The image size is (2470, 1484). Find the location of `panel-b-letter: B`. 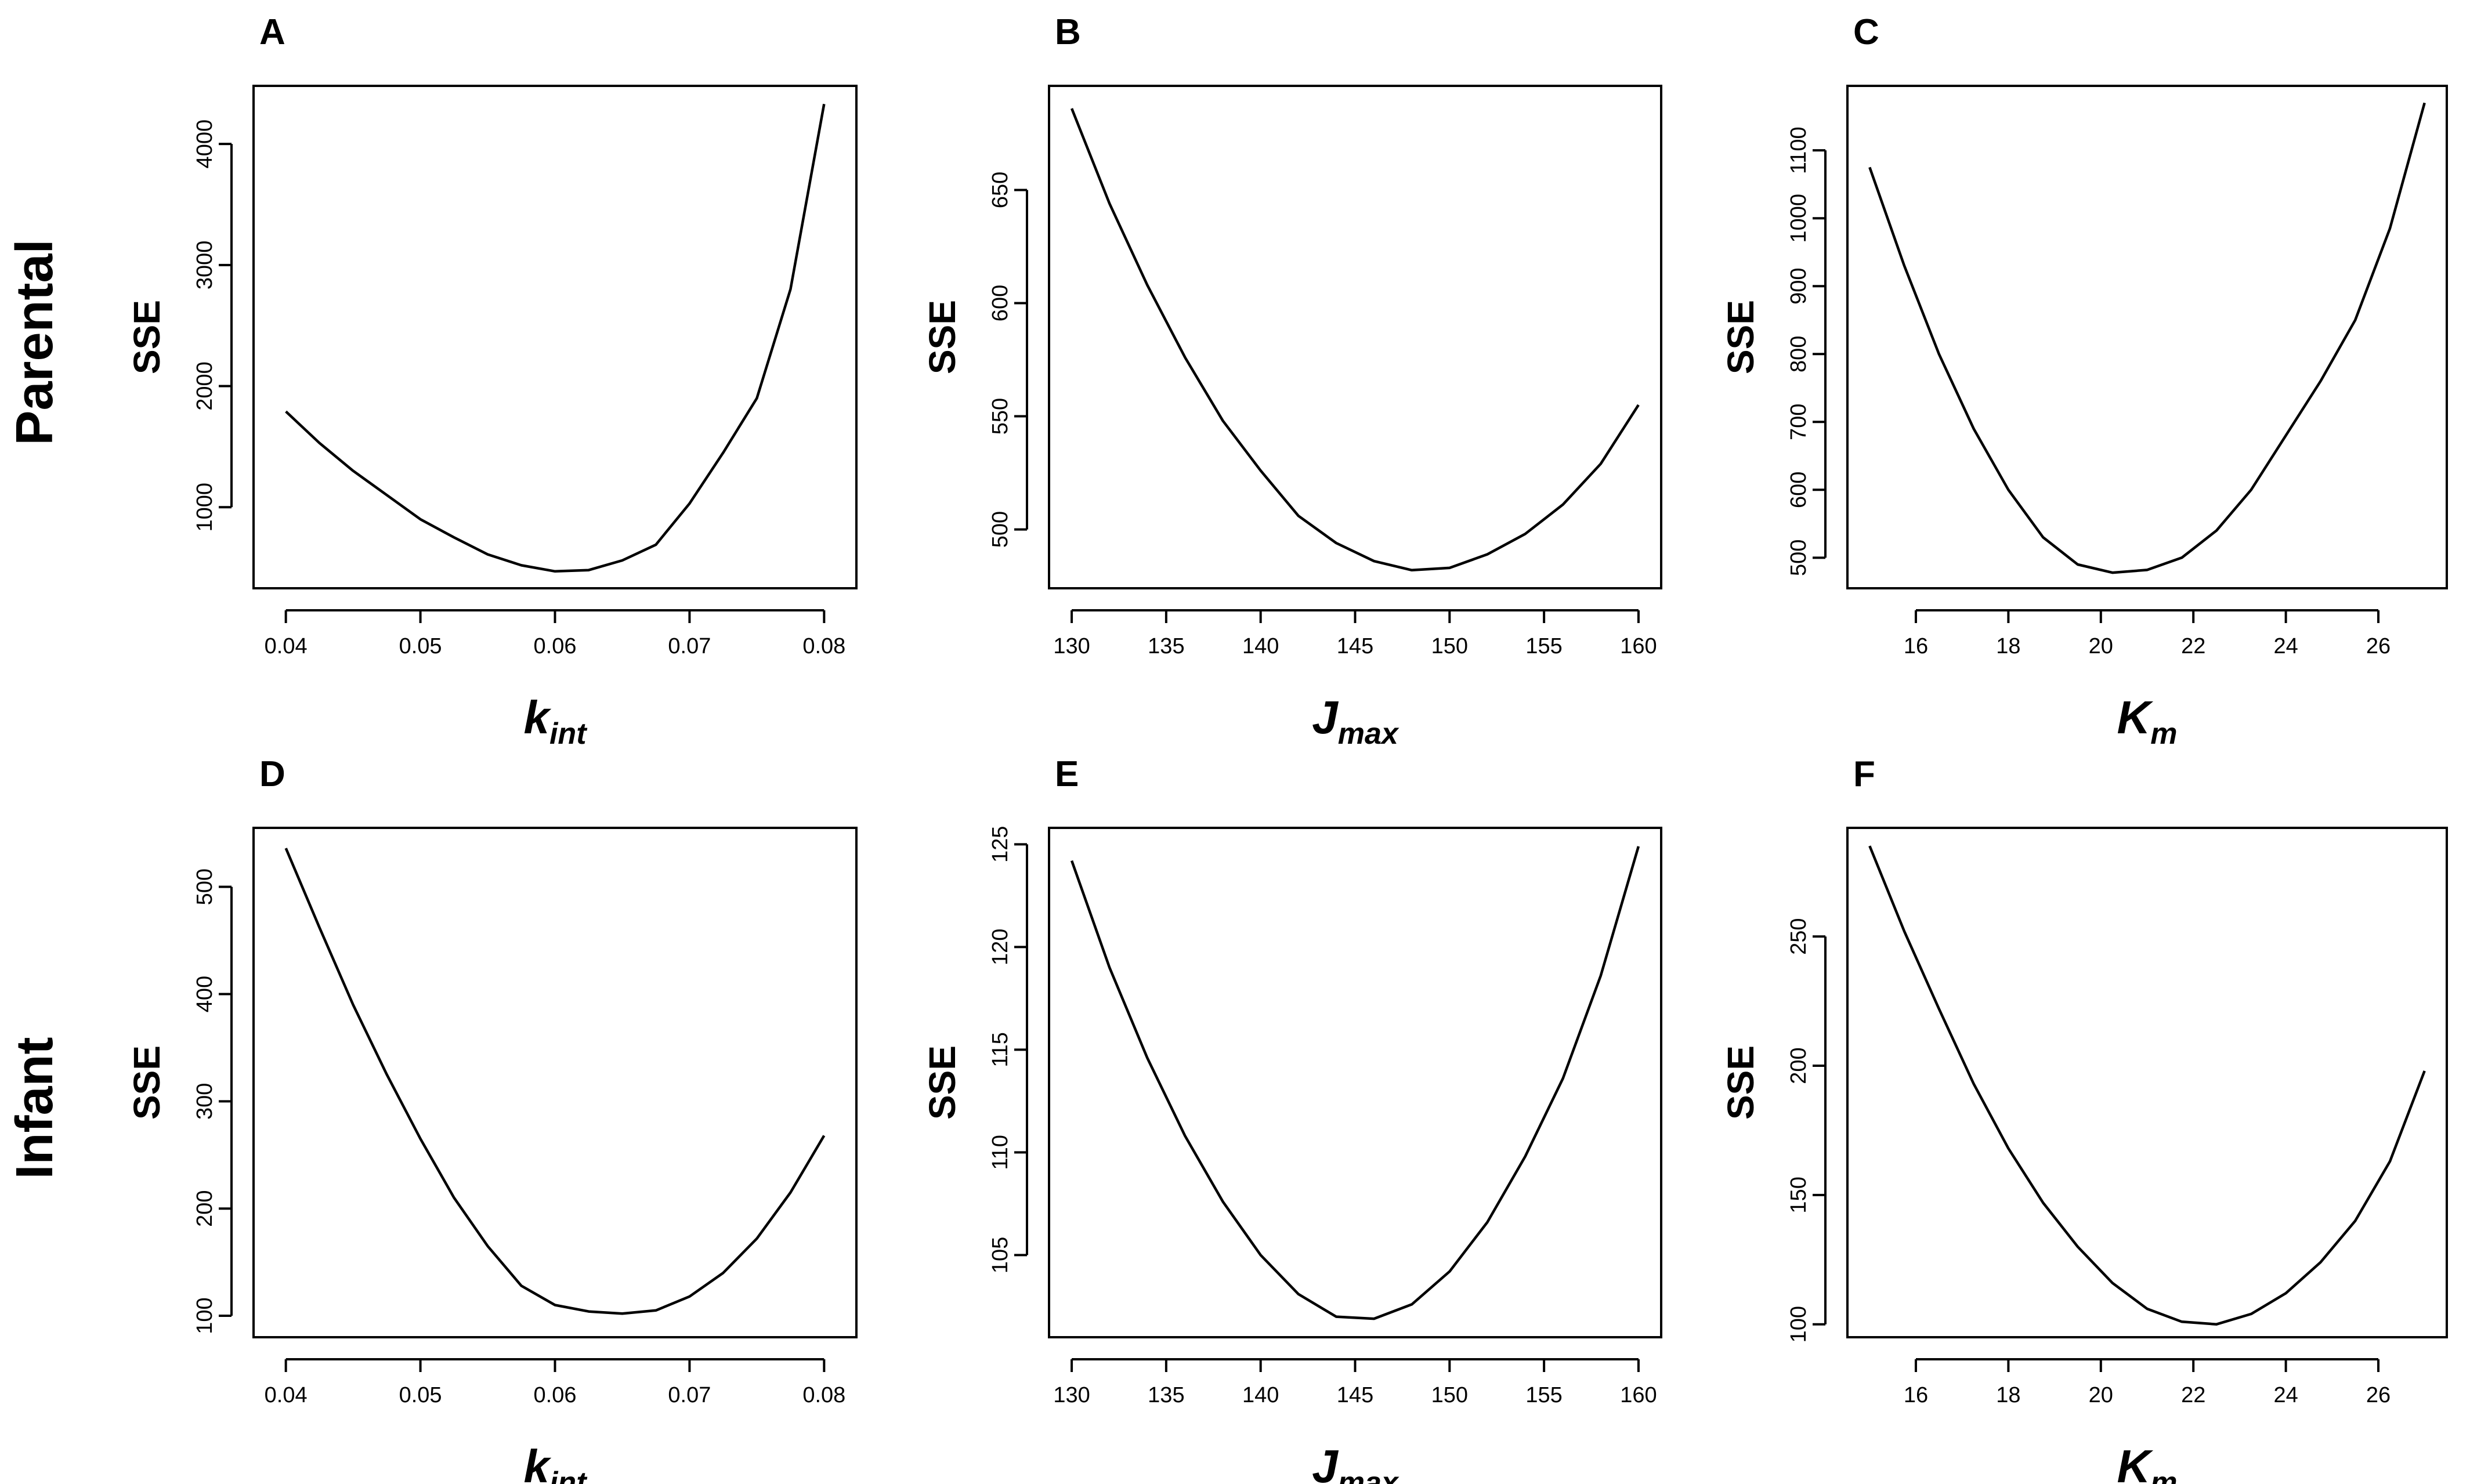

panel-b-letter: B is located at coordinates (1068, 32).